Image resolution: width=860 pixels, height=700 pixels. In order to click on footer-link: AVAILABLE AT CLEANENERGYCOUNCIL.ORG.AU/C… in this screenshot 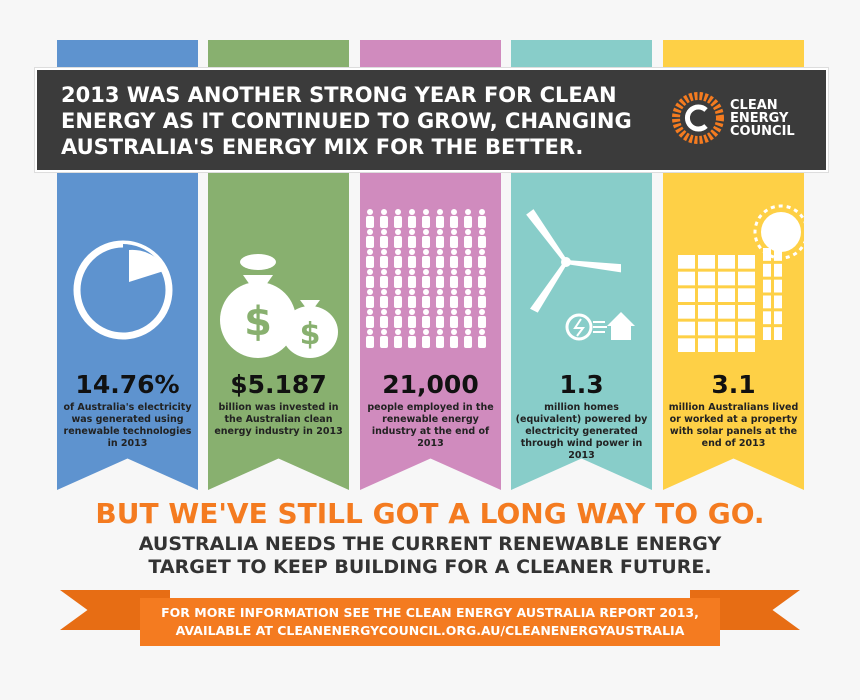, I will do `click(430, 630)`.